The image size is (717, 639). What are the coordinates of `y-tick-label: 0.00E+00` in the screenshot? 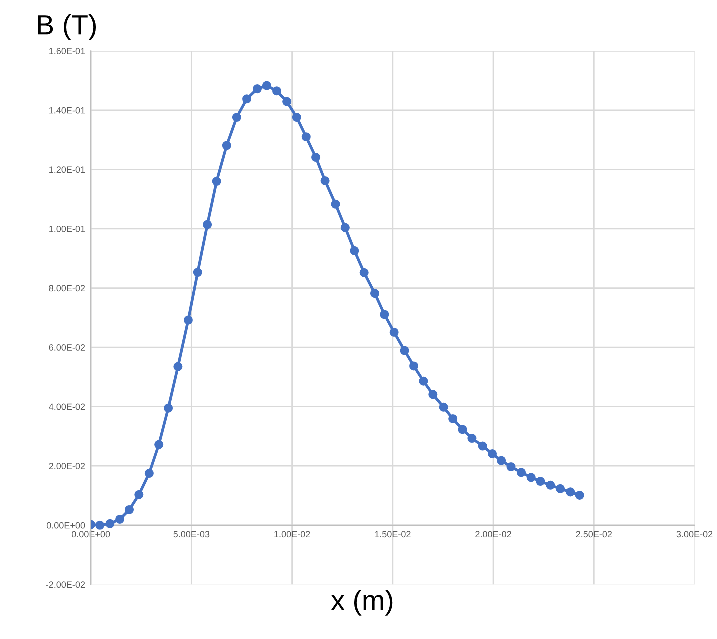 It's located at (66, 525).